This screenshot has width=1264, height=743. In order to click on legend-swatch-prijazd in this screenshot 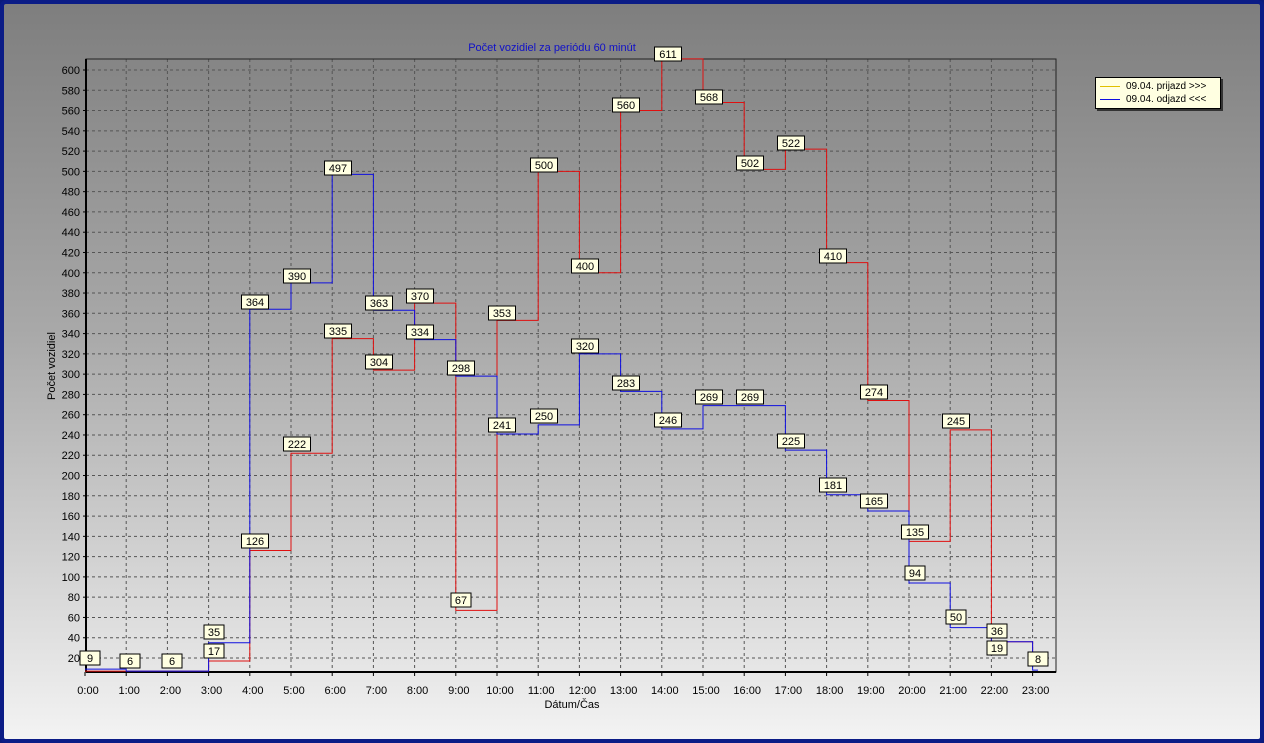, I will do `click(1110, 86)`.